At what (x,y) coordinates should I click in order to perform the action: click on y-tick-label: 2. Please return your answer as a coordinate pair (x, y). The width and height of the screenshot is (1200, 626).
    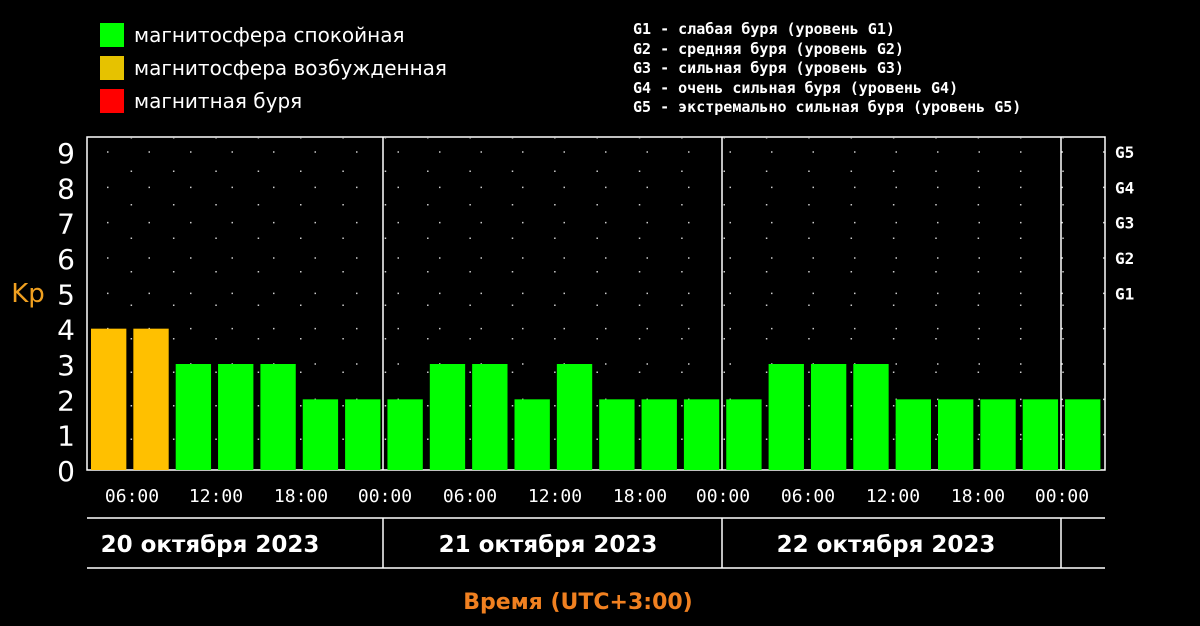
    Looking at the image, I should click on (66, 400).